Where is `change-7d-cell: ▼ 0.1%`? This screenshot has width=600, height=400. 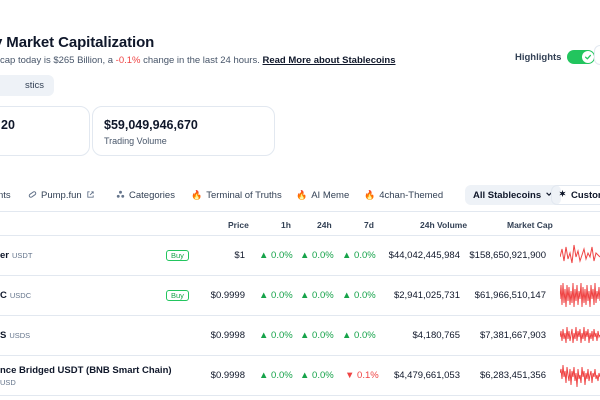
change-7d-cell: ▼ 0.1% is located at coordinates (362, 375).